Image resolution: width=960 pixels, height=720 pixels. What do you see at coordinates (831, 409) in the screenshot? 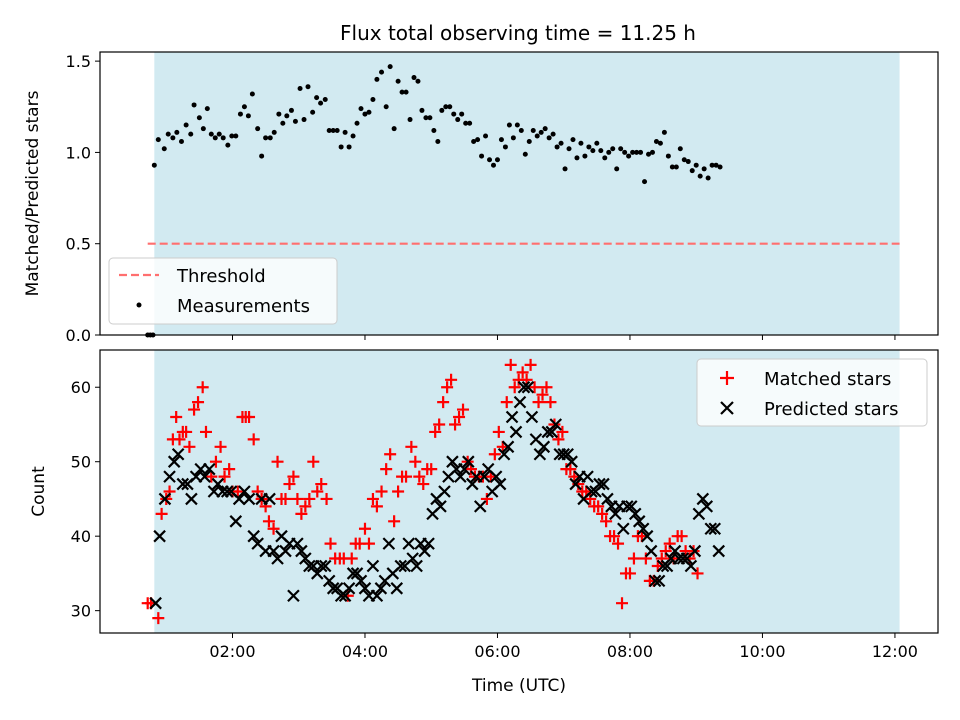
I see `predicted-legend-label: Predicted stars` at bounding box center [831, 409].